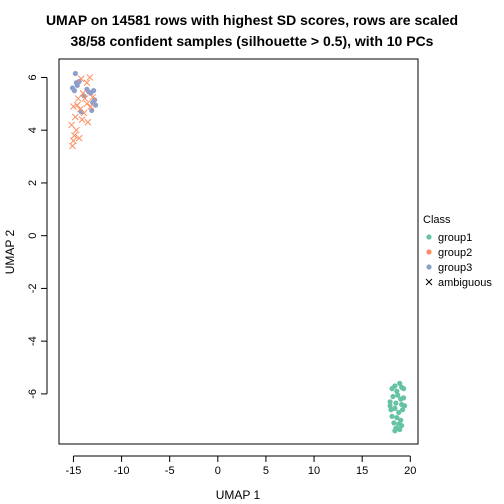 The image size is (504, 504). What do you see at coordinates (10, 251) in the screenshot?
I see `y-axis-label: UMAP 2` at bounding box center [10, 251].